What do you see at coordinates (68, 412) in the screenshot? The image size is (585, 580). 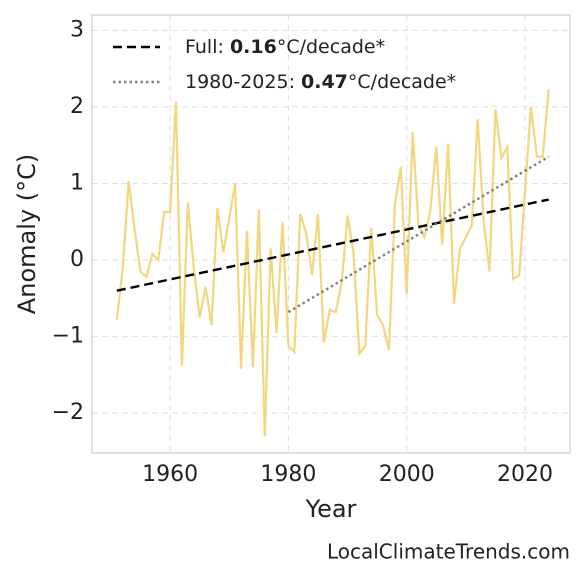 I see `y-tick-label: −2` at bounding box center [68, 412].